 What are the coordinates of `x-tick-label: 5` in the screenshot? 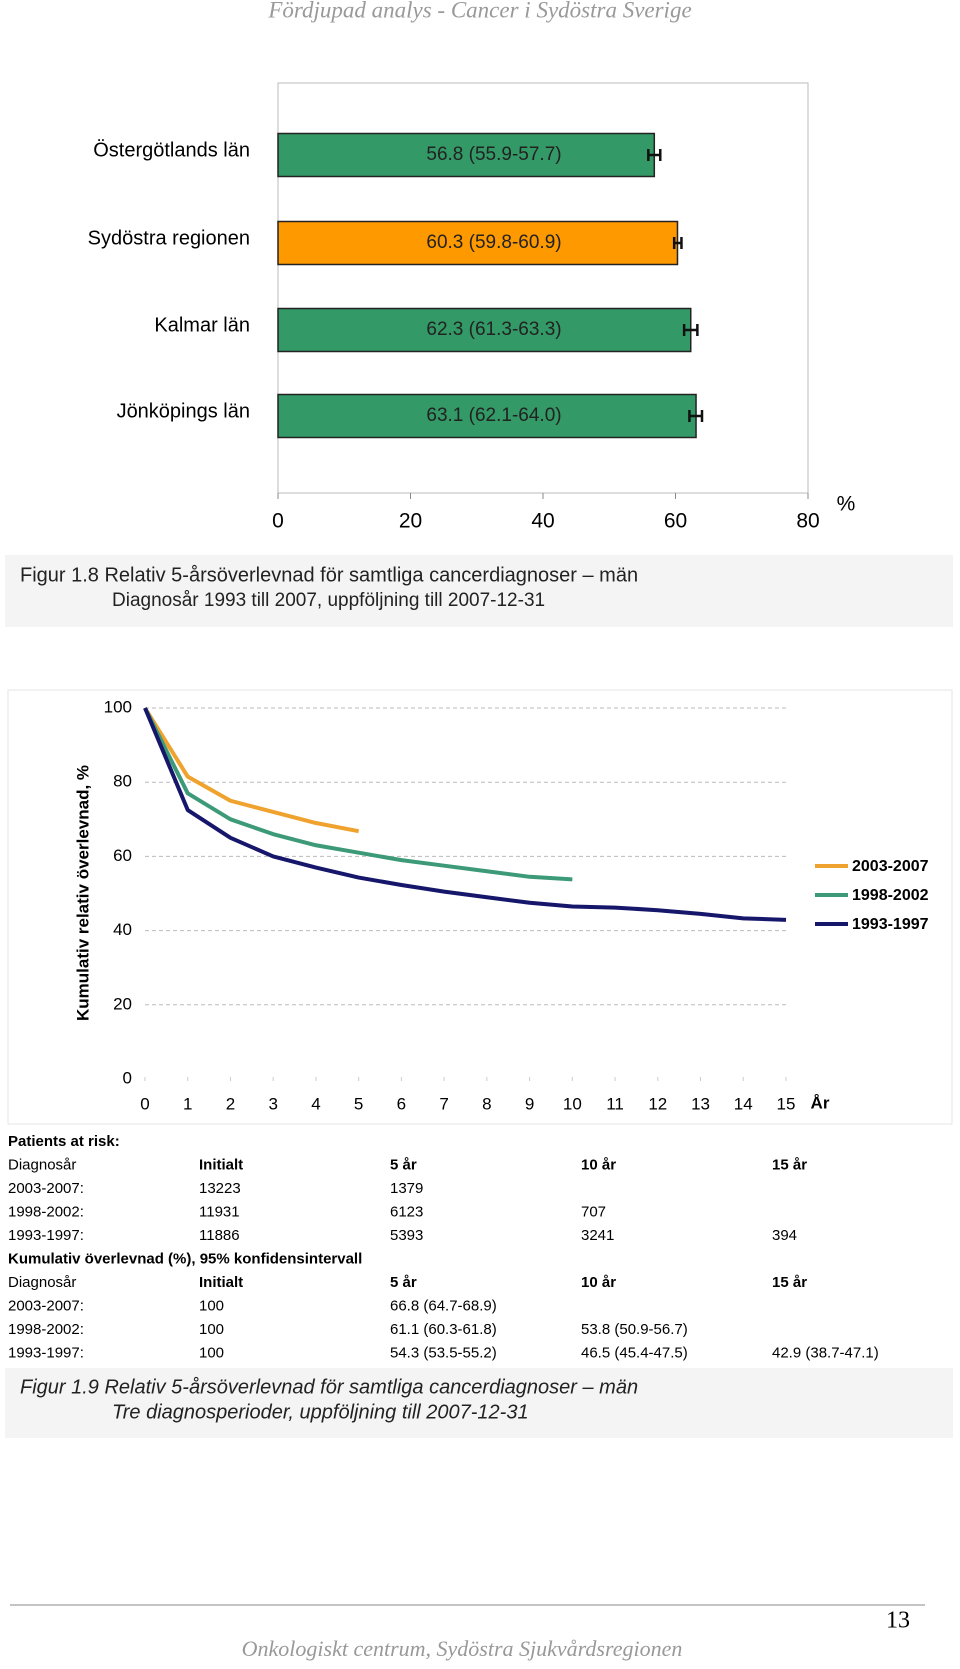 It's located at (358, 1103).